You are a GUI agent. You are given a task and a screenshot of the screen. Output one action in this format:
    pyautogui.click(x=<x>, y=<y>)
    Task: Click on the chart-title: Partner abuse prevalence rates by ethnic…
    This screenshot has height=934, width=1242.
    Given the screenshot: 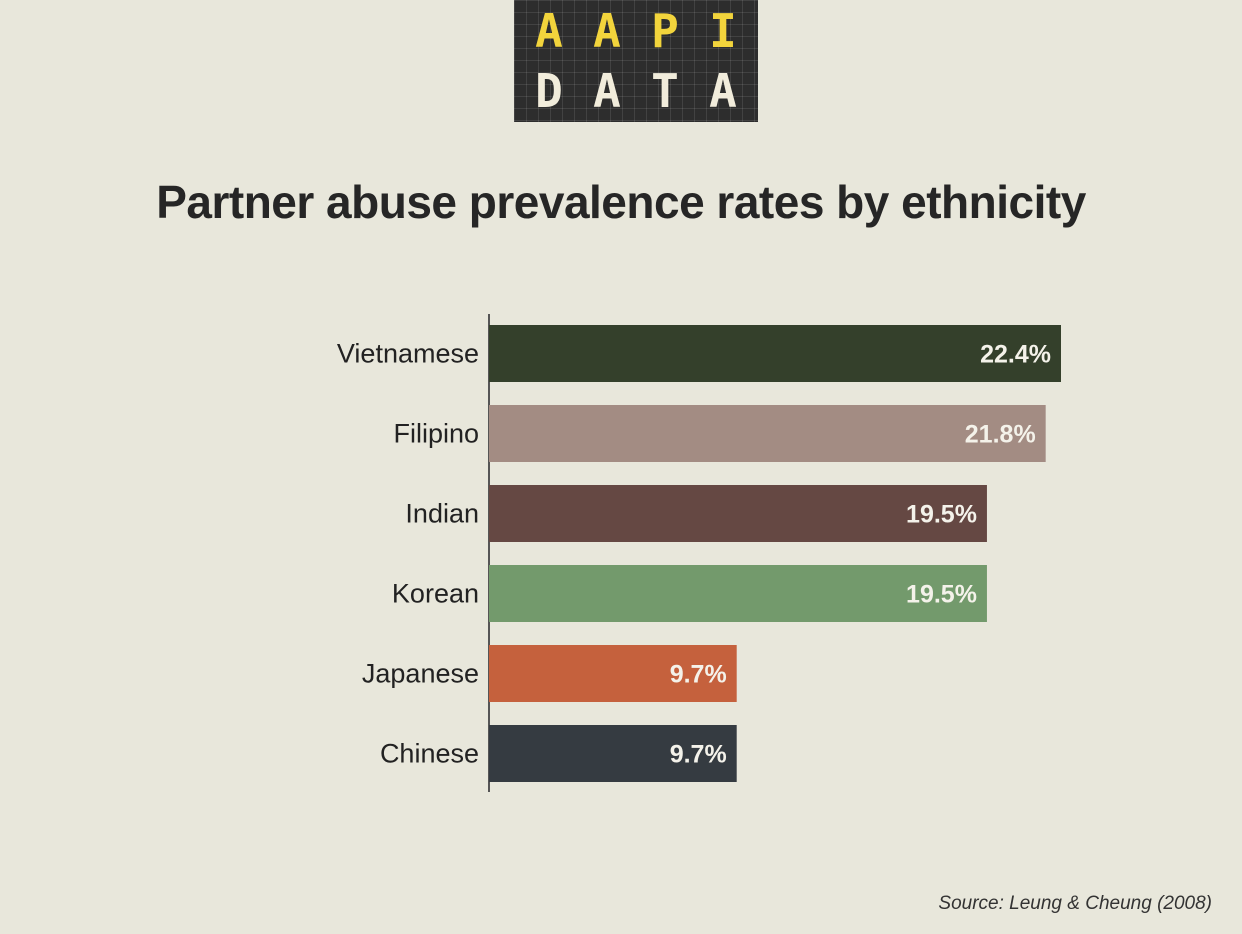 What is the action you would take?
    pyautogui.click(x=621, y=202)
    